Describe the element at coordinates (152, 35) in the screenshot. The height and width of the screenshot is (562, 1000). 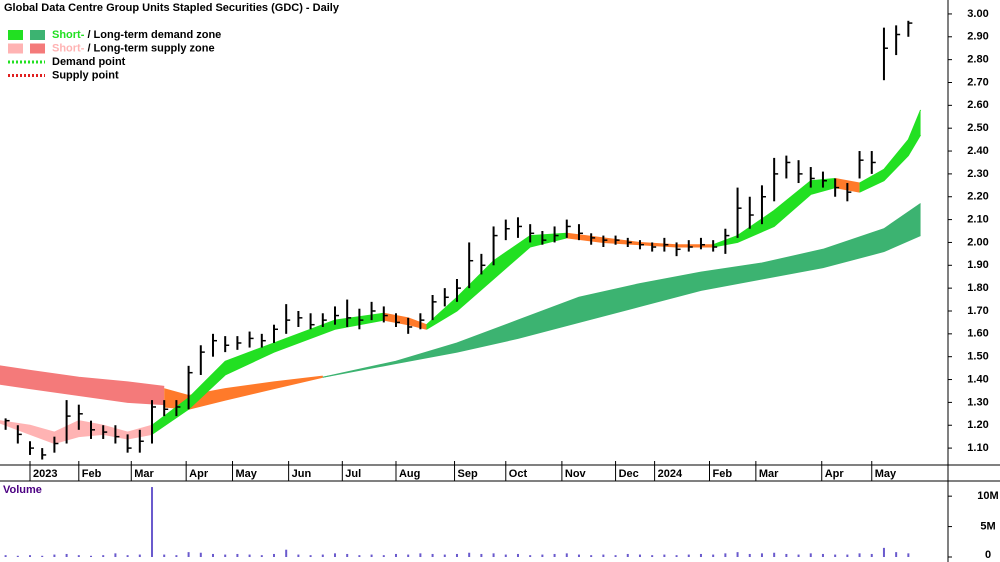
I see `legend-text: / Long-term demand zone` at that location.